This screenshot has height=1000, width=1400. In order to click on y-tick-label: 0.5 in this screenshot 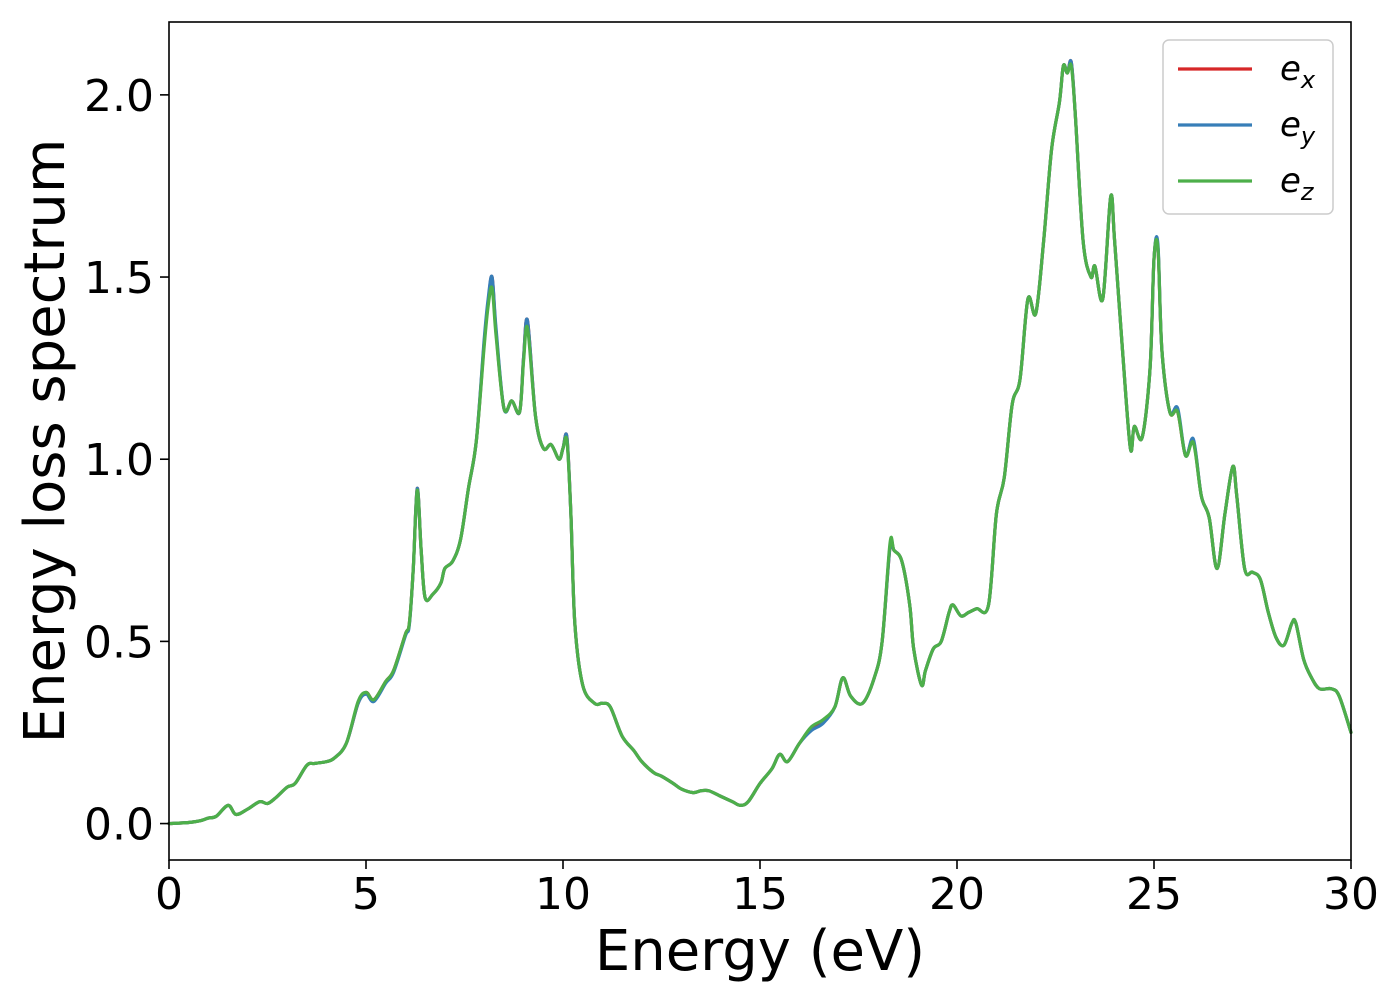, I will do `click(119, 642)`.